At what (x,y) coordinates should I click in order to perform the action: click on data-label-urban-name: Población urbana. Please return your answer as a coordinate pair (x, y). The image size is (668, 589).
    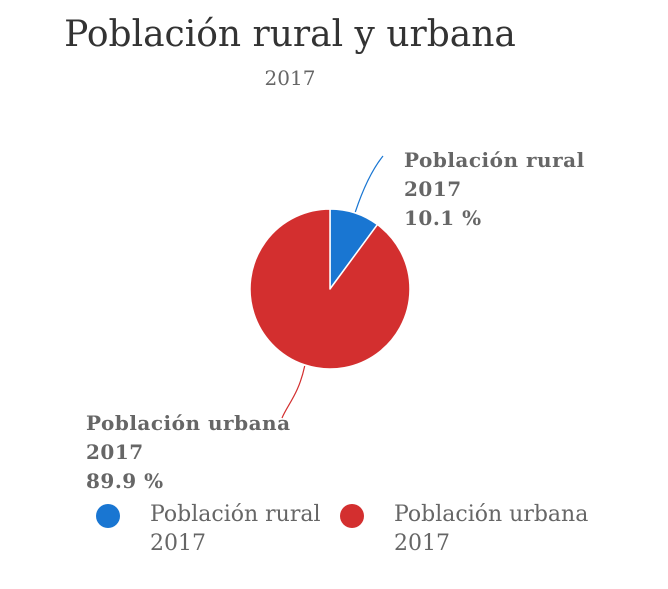
    Looking at the image, I should click on (188, 423).